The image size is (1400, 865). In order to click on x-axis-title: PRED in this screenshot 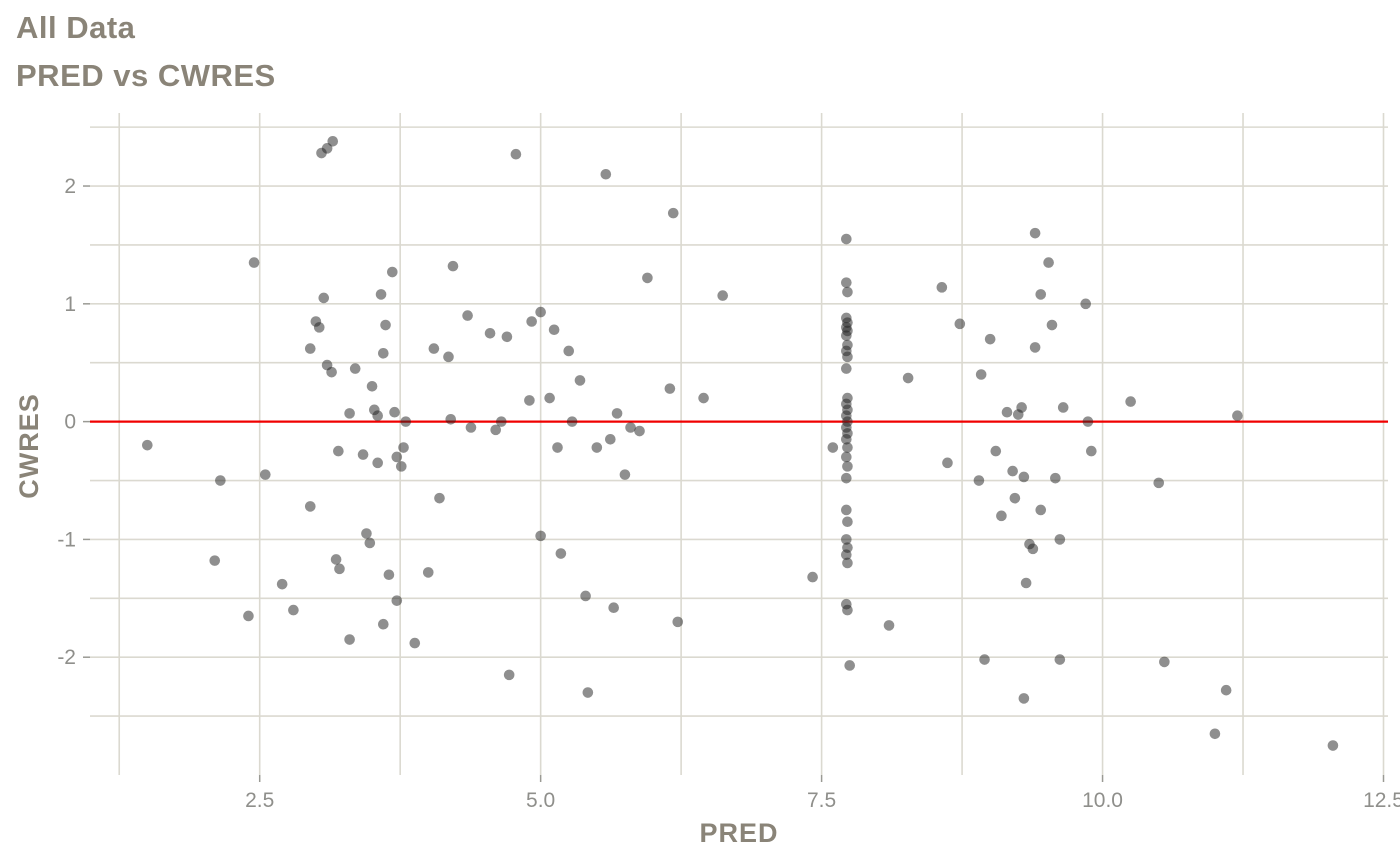, I will do `click(739, 833)`.